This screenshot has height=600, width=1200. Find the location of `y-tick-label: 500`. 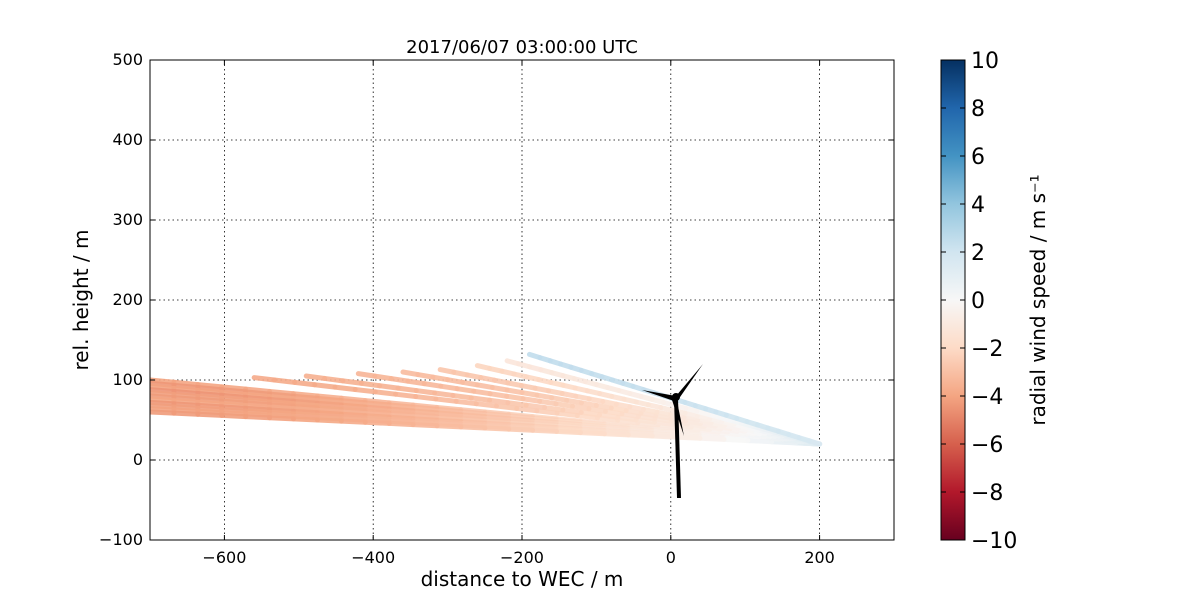

y-tick-label: 500 is located at coordinates (127, 59).